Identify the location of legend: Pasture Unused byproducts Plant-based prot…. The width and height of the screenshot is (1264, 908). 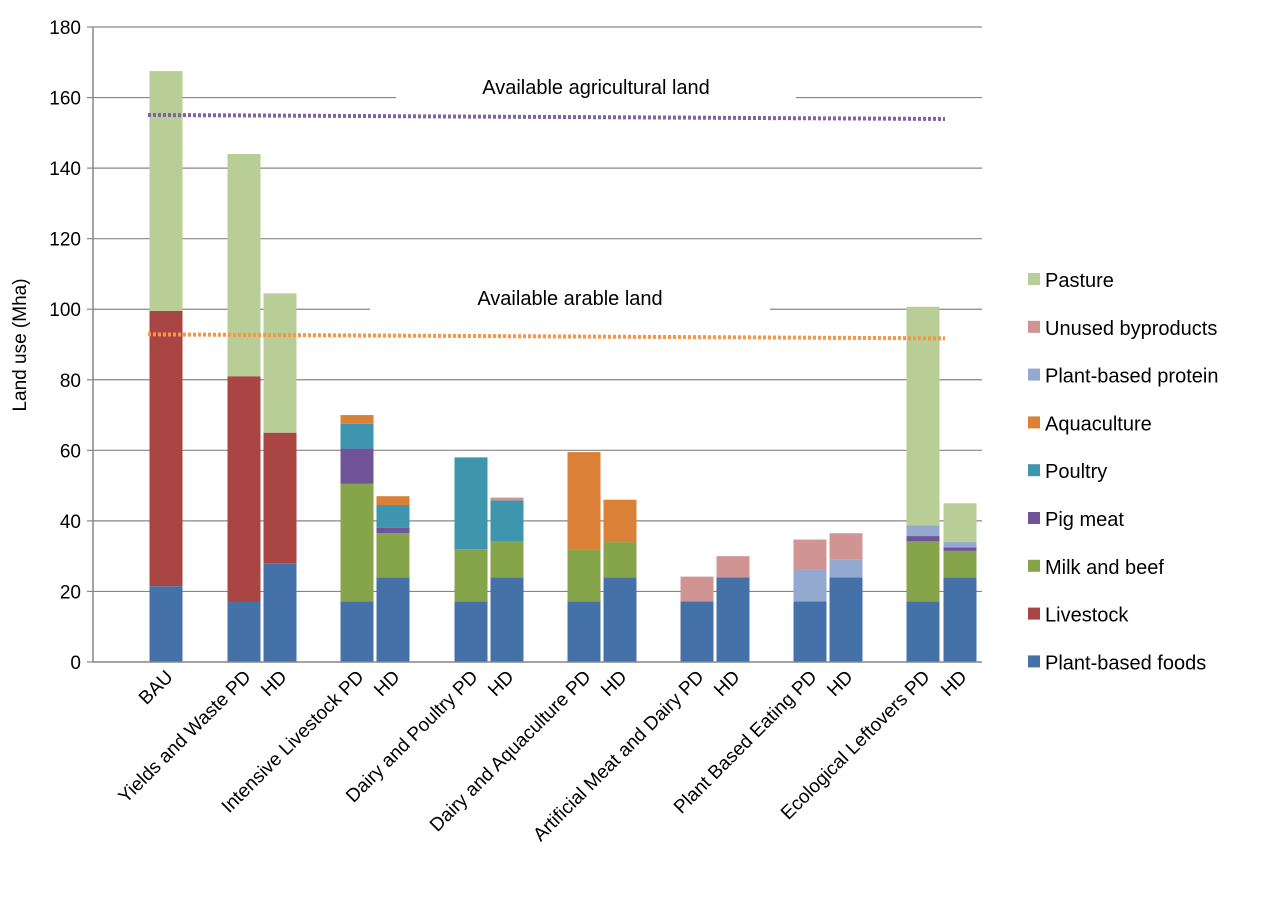
(1123, 472).